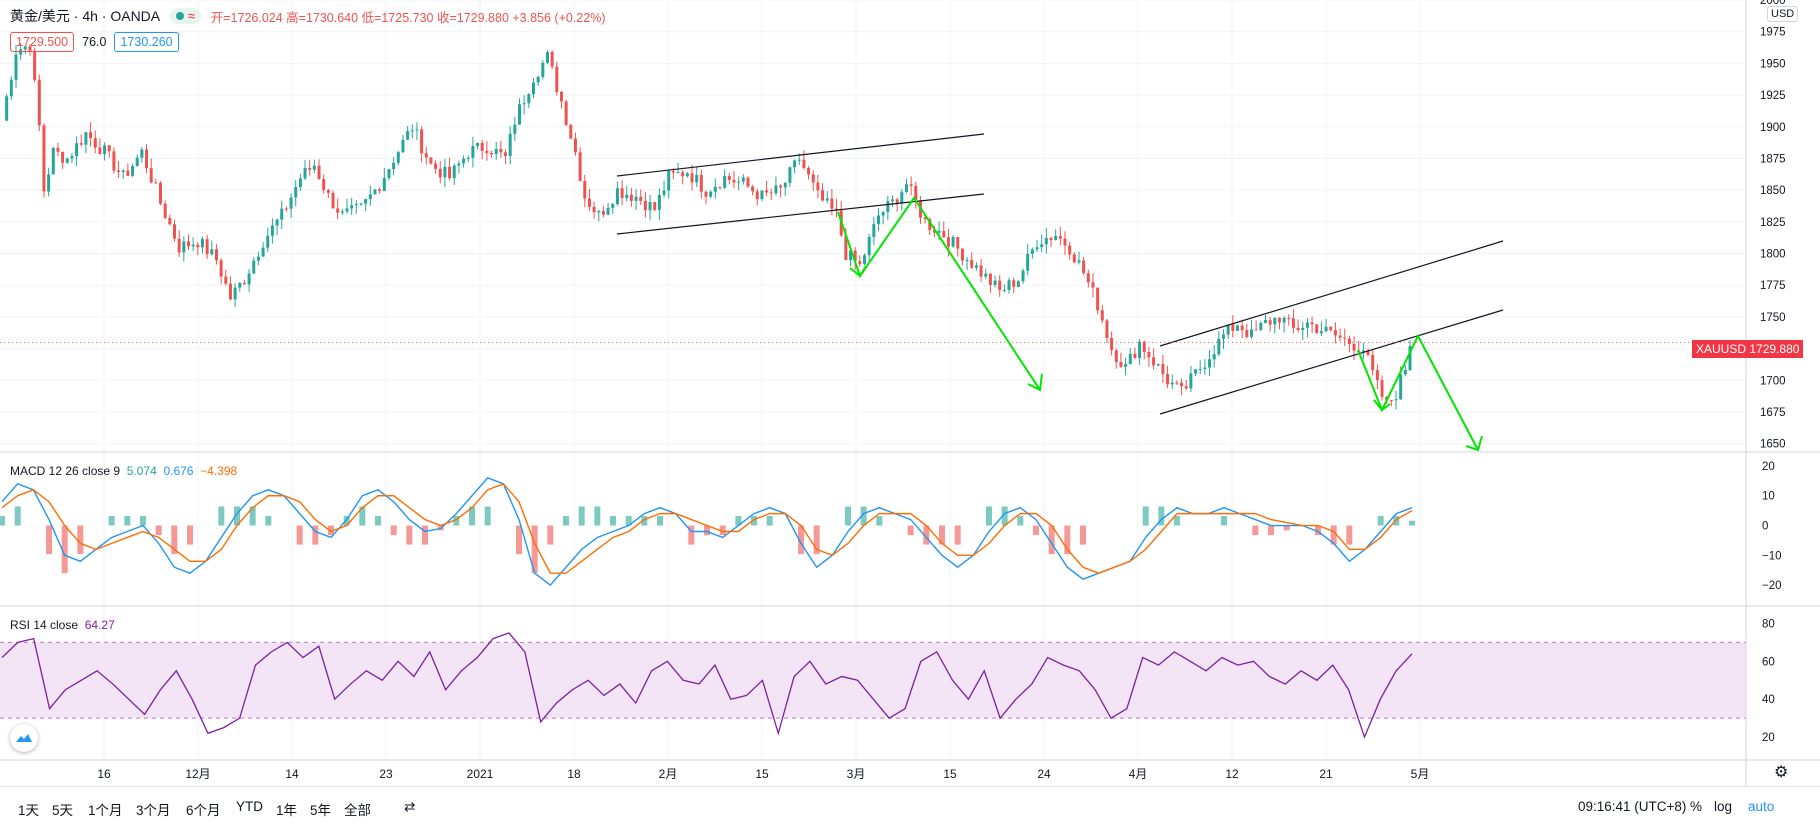 The height and width of the screenshot is (833, 1820). Describe the element at coordinates (249, 806) in the screenshot. I see `range-button: YTD` at that location.